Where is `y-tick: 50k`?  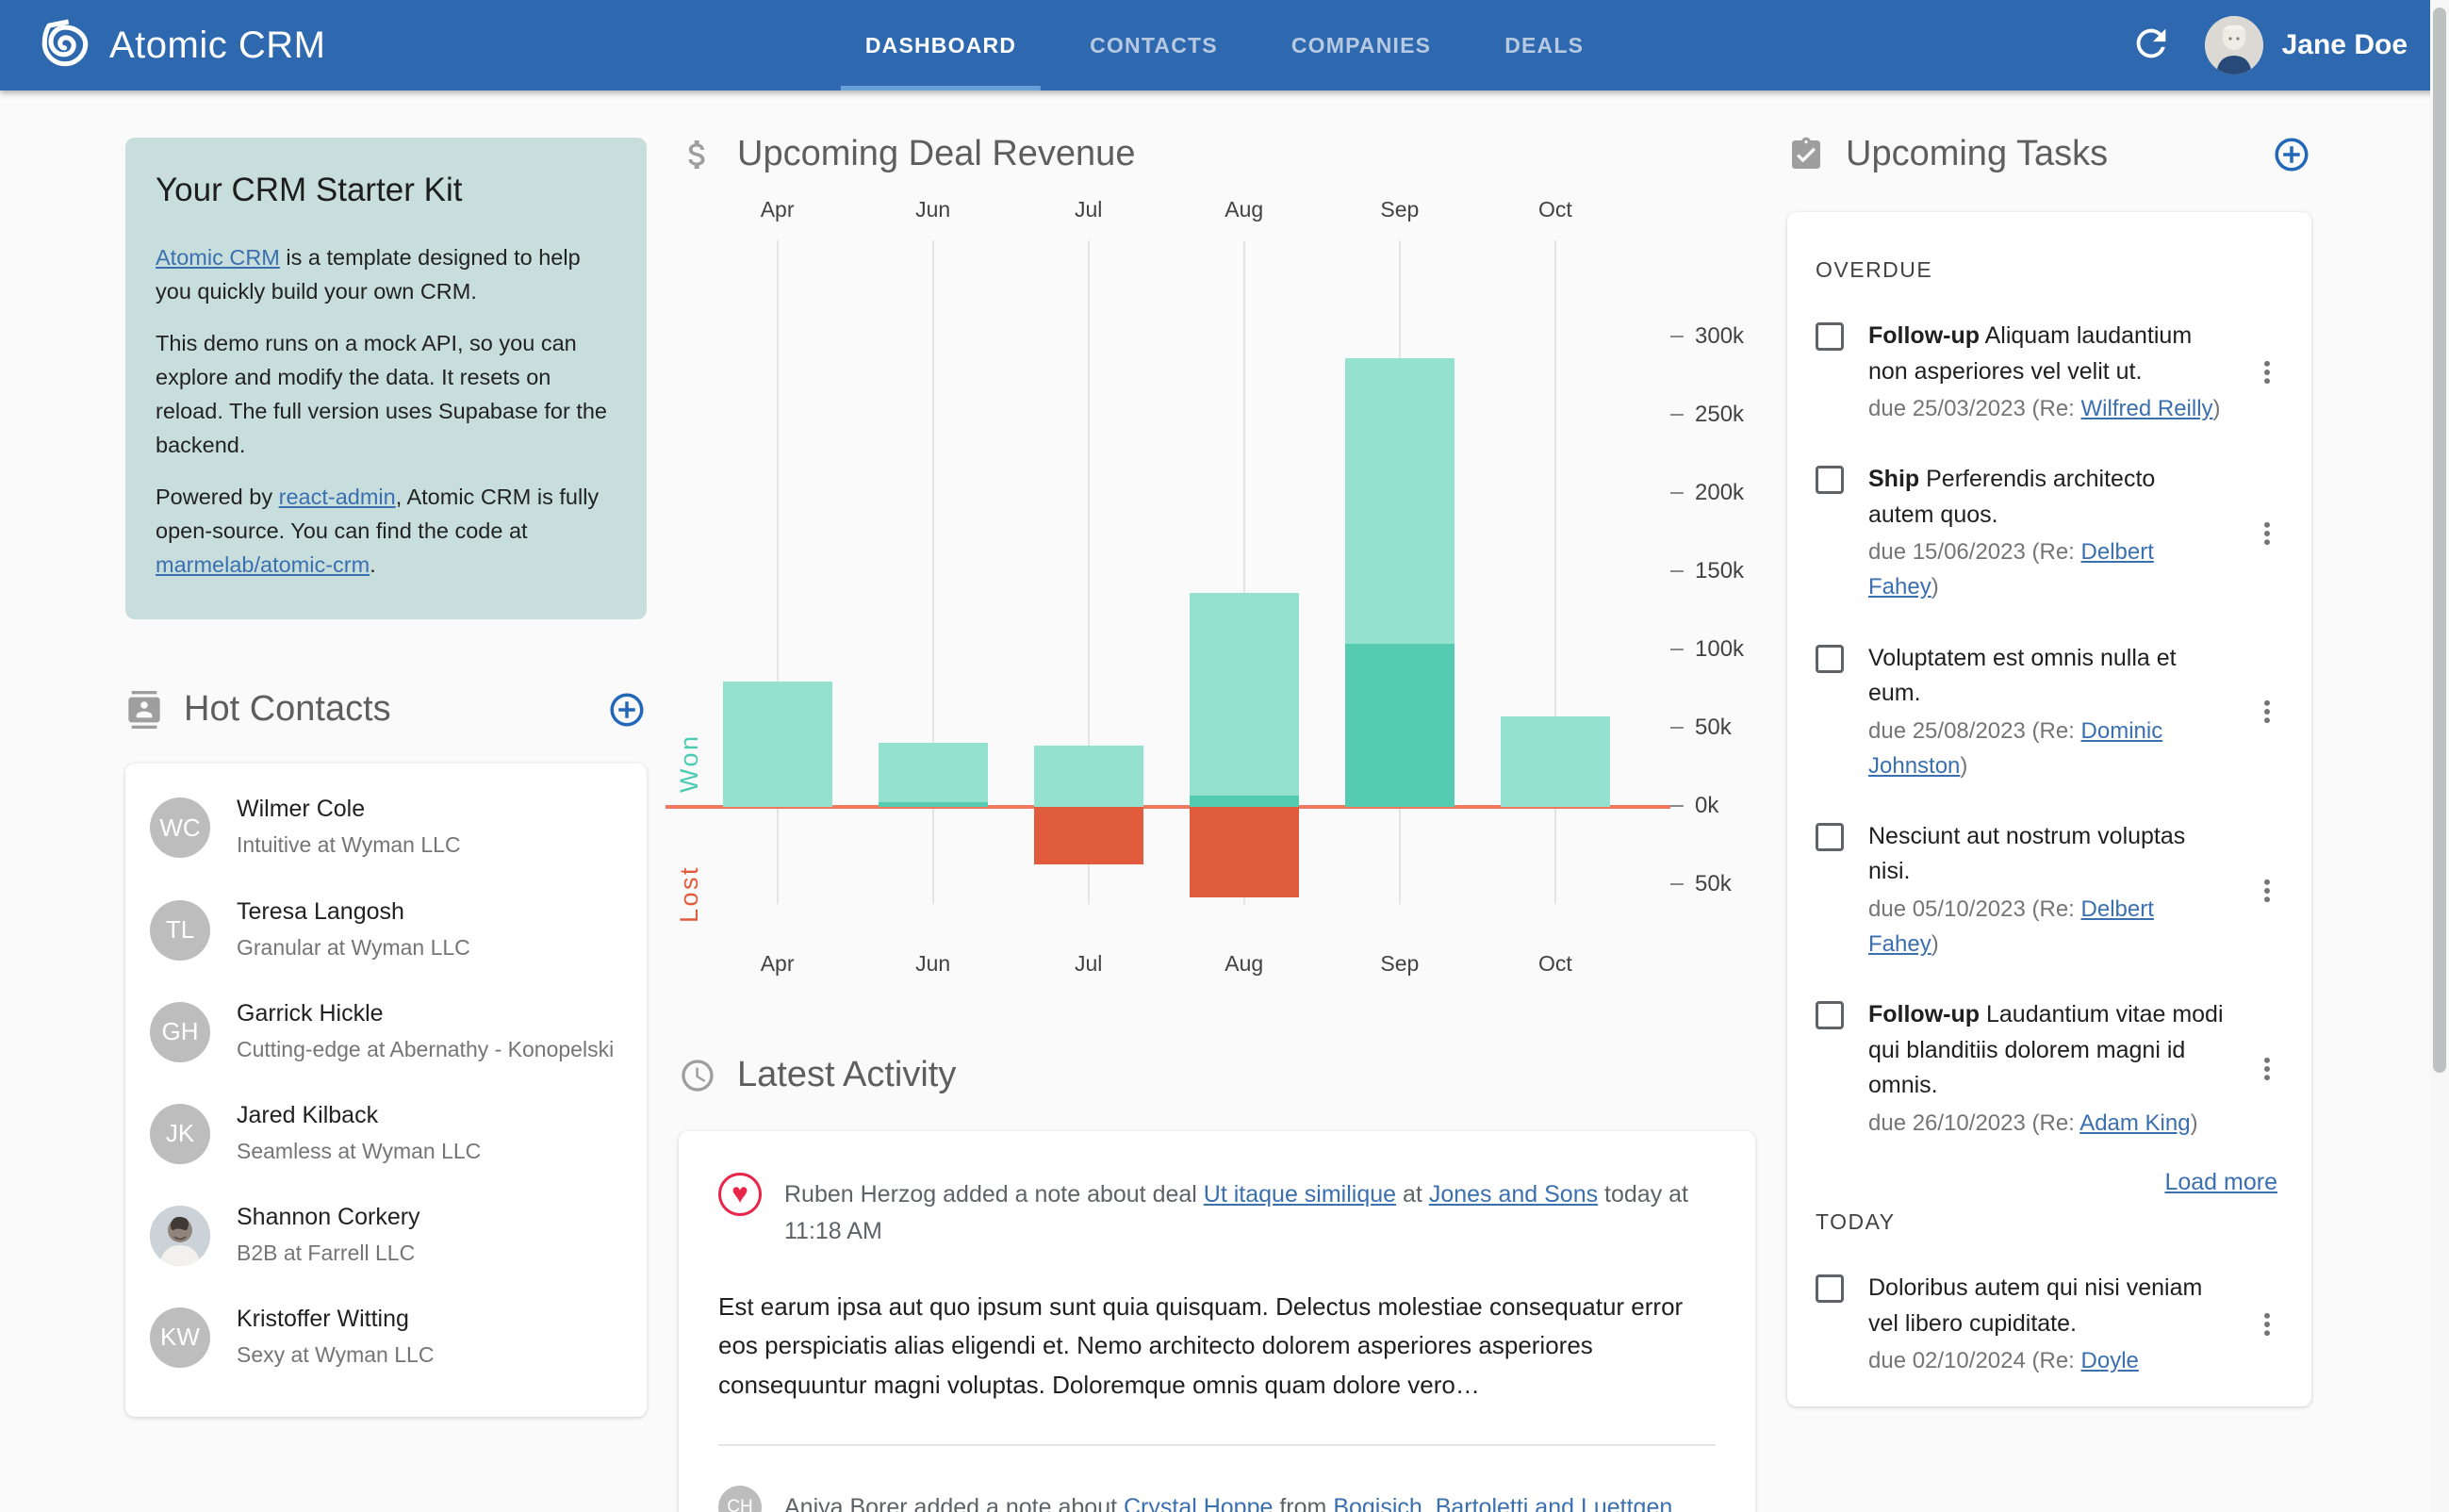 y-tick: 50k is located at coordinates (1713, 728).